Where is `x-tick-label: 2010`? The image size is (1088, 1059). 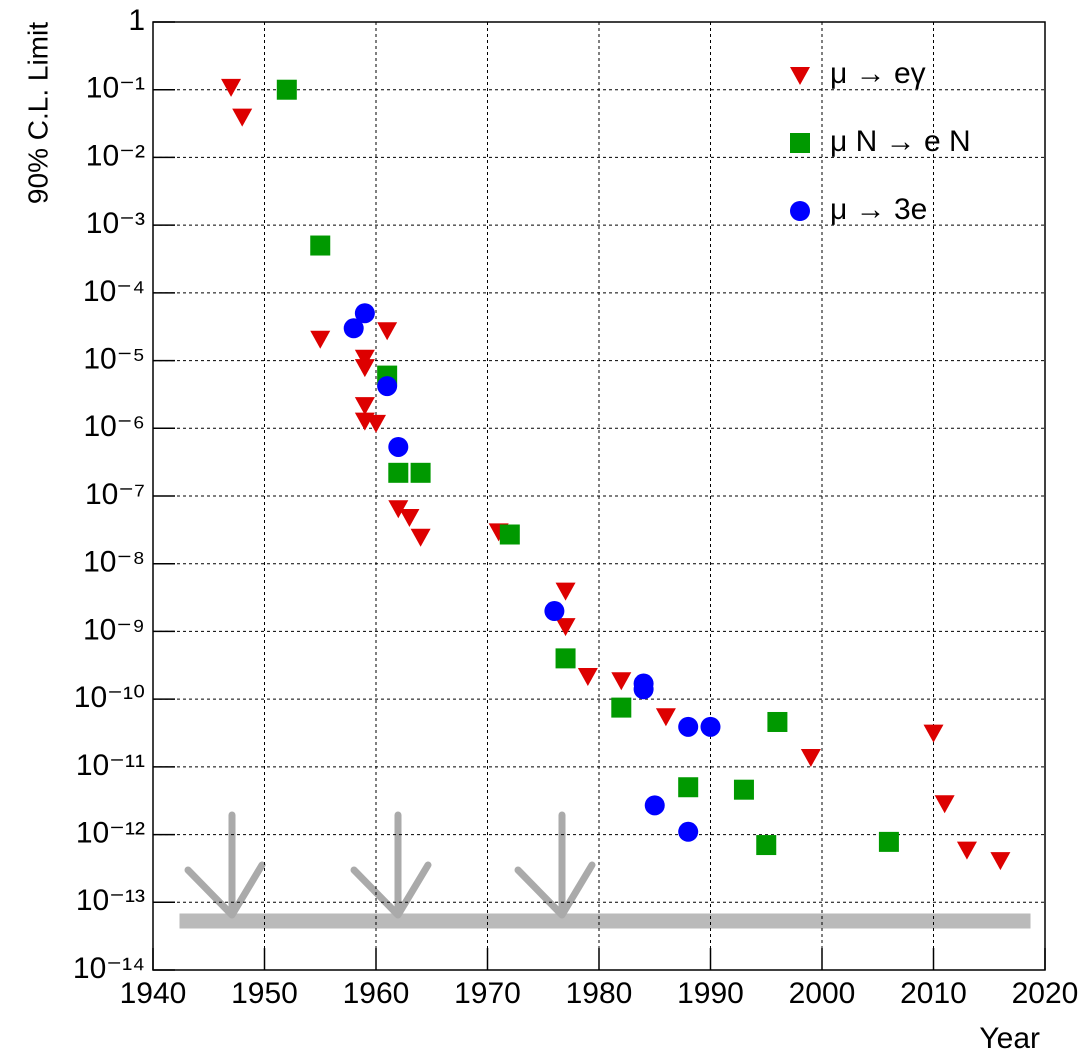
x-tick-label: 2010 is located at coordinates (933, 993).